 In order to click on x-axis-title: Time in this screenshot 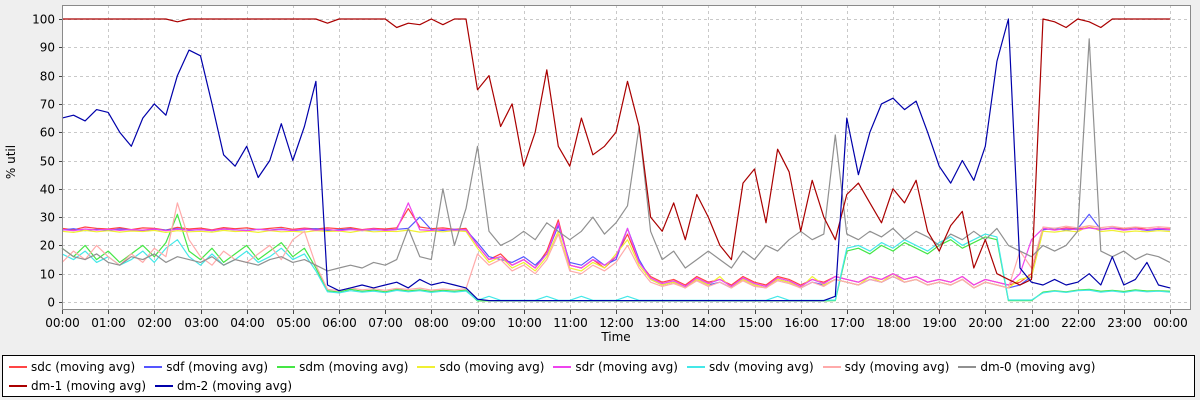, I will do `click(615, 337)`.